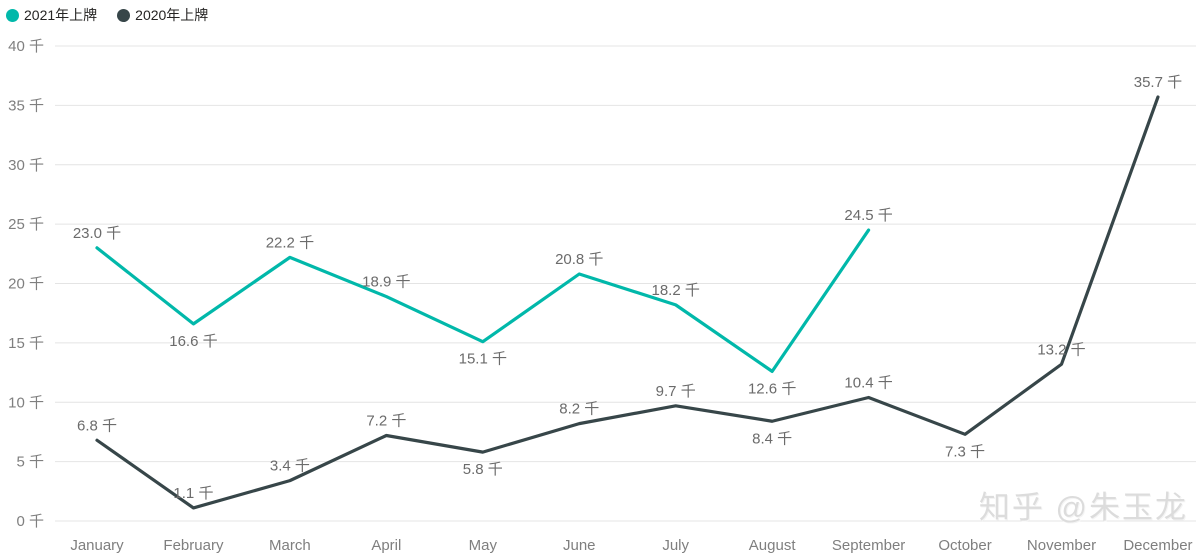 The width and height of the screenshot is (1200, 557). What do you see at coordinates (965, 451) in the screenshot?
I see `data-label: 7.3 千` at bounding box center [965, 451].